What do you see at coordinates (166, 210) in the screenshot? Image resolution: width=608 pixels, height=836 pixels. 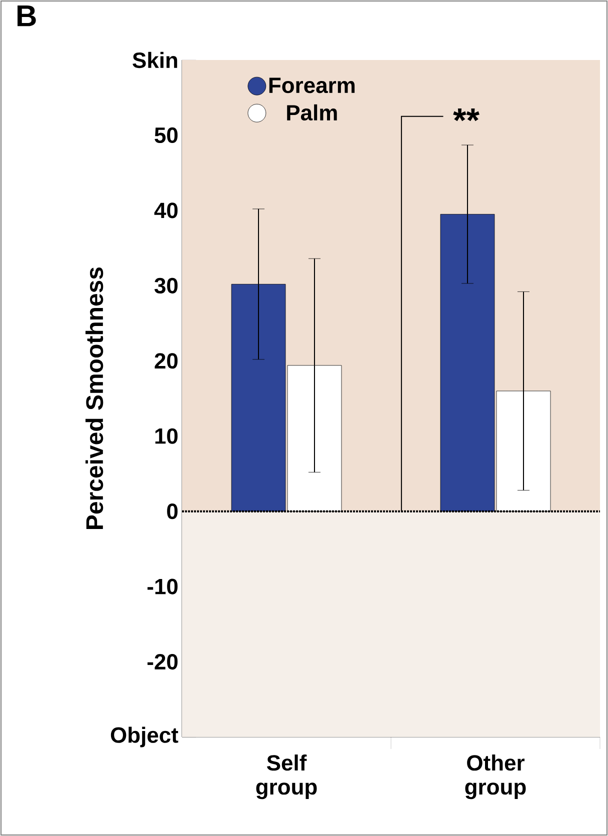 I see `y-tick-label: 40` at bounding box center [166, 210].